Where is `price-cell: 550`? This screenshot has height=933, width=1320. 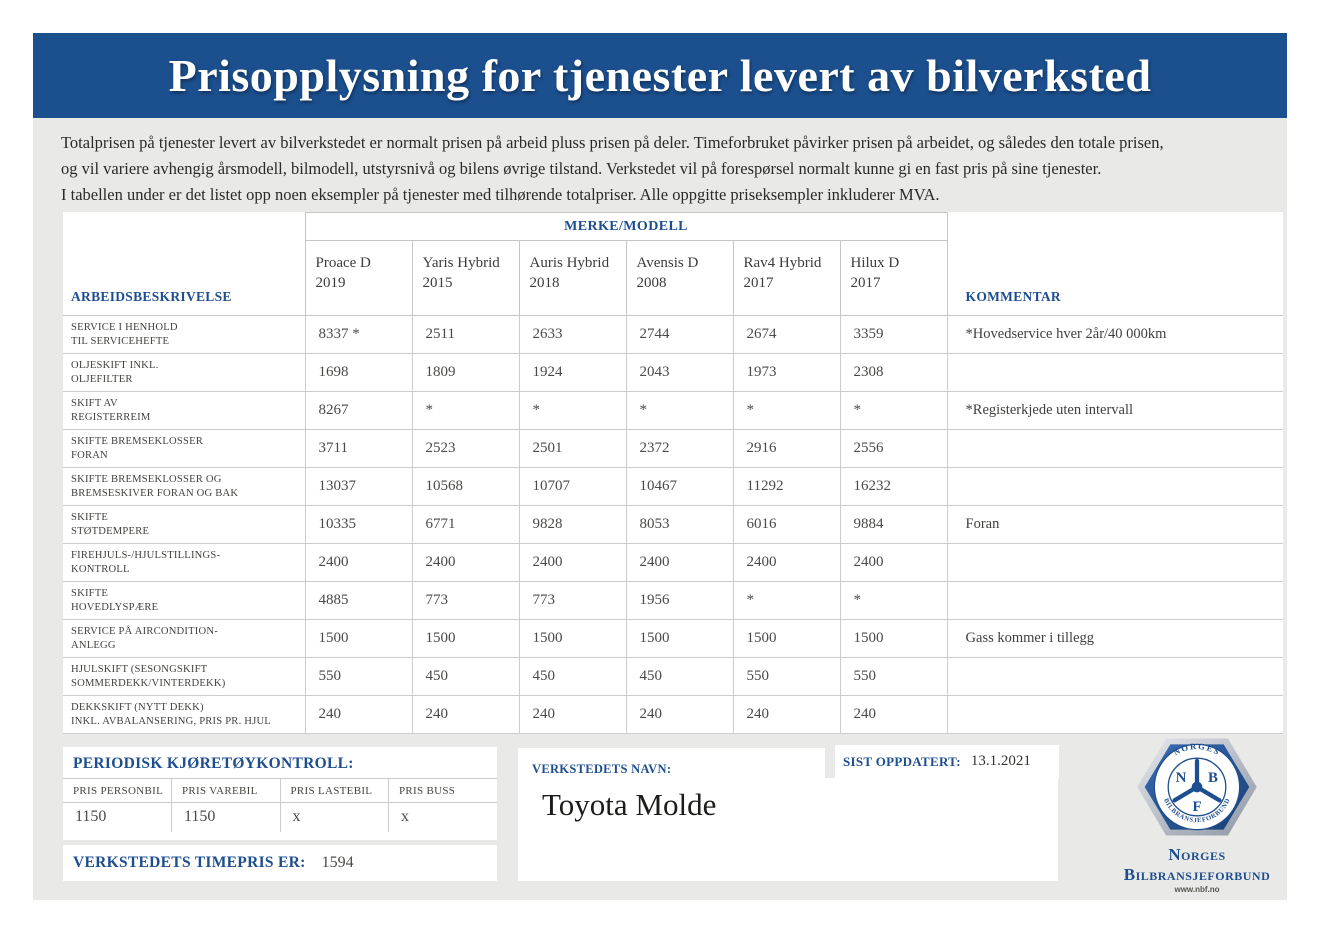
price-cell: 550 is located at coordinates (893, 676).